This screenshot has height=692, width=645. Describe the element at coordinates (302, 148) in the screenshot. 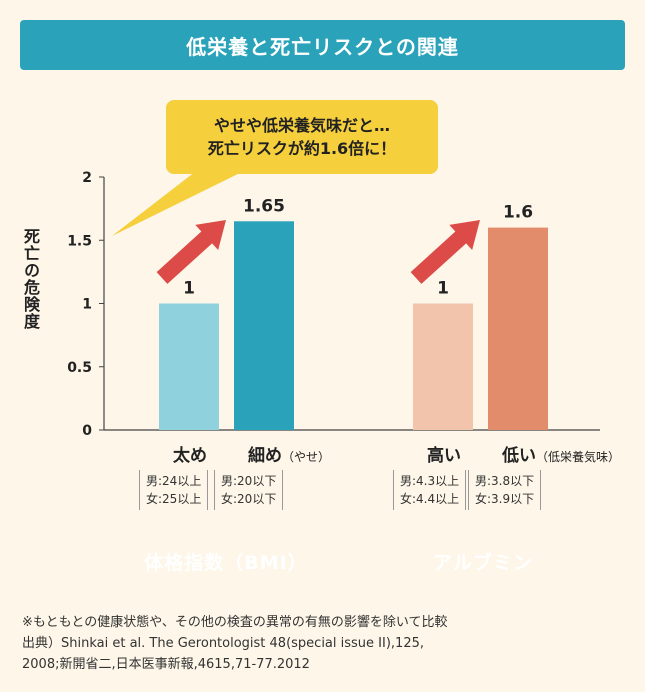

I see `callout-line-2: 死亡リスクが約1.6倍に！` at that location.